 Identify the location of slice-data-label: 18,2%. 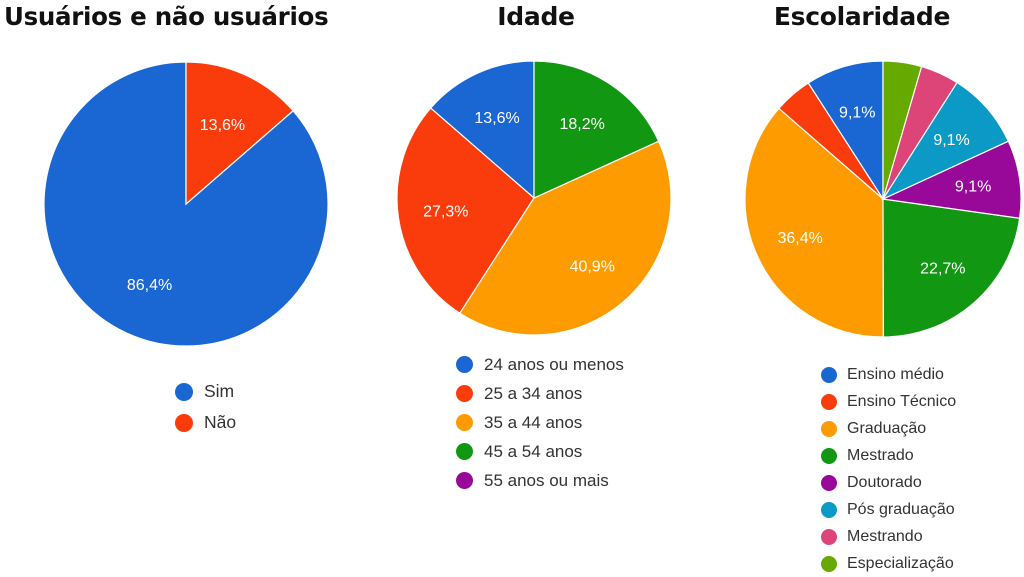
(581, 124).